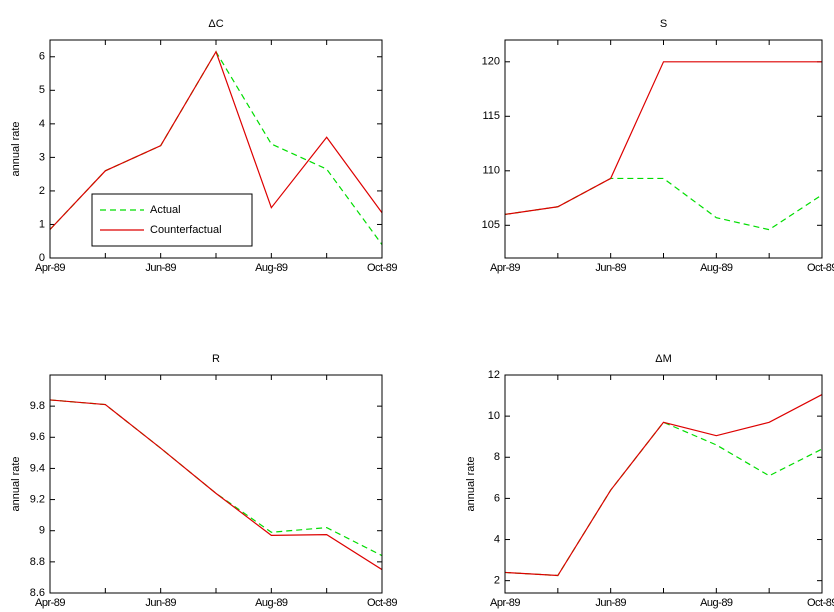 Image resolution: width=834 pixels, height=612 pixels. Describe the element at coordinates (494, 375) in the screenshot. I see `y-tick-label: 12` at that location.